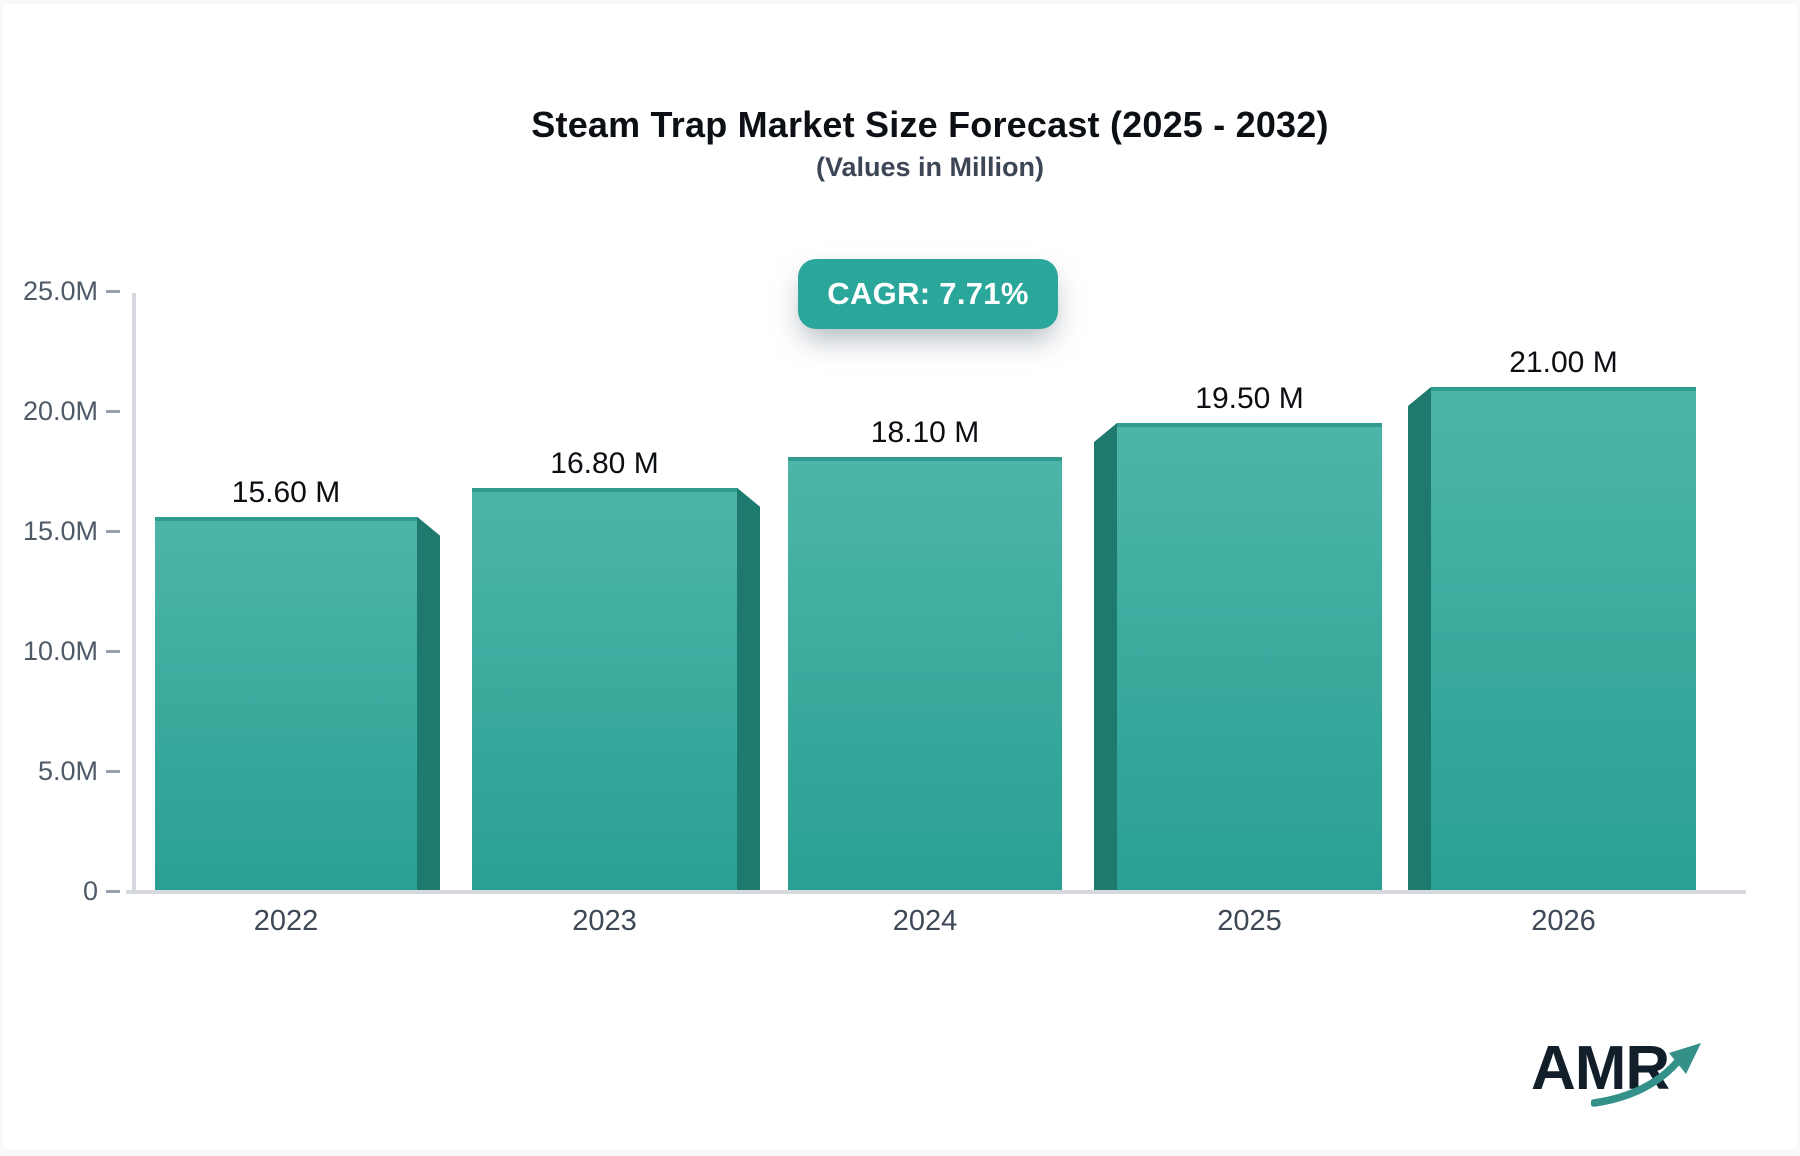 This screenshot has width=1800, height=1156. Describe the element at coordinates (1563, 921) in the screenshot. I see `x-axis-category-label: 2026` at that location.